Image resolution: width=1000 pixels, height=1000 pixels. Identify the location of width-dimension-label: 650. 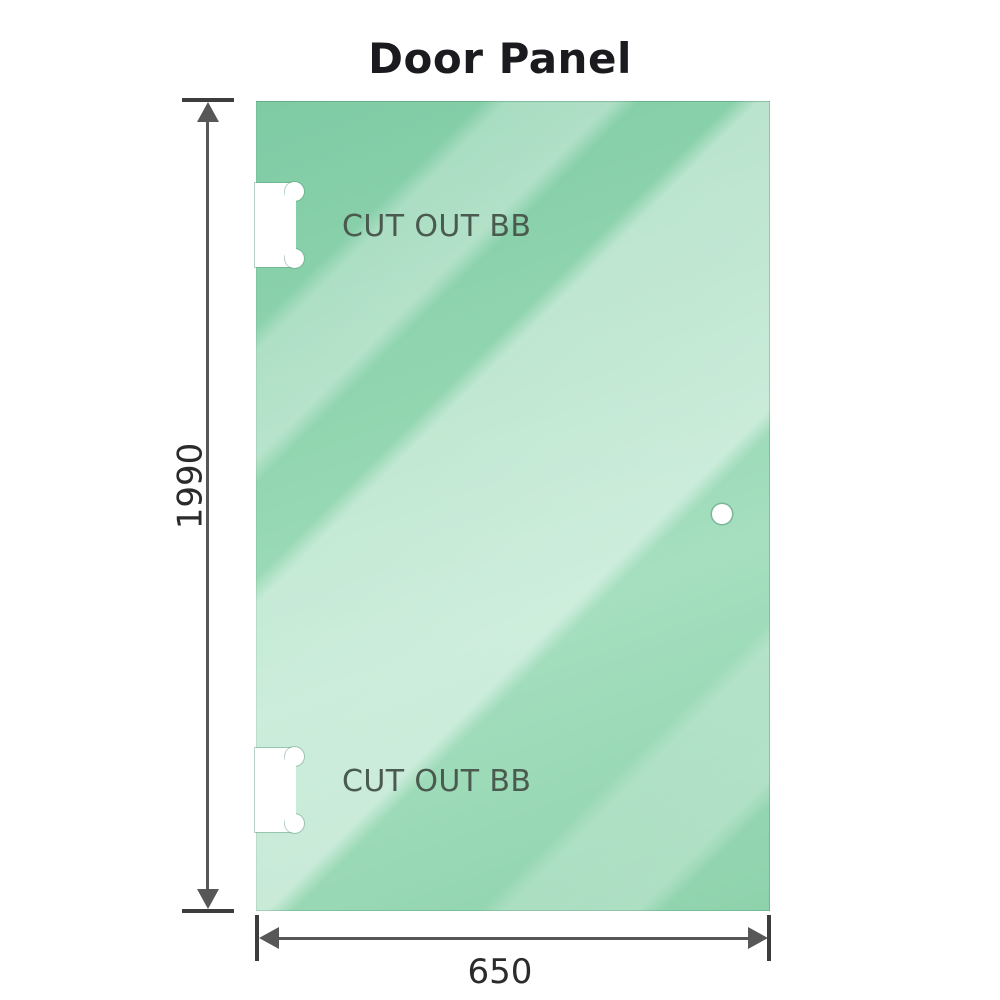
(500, 972).